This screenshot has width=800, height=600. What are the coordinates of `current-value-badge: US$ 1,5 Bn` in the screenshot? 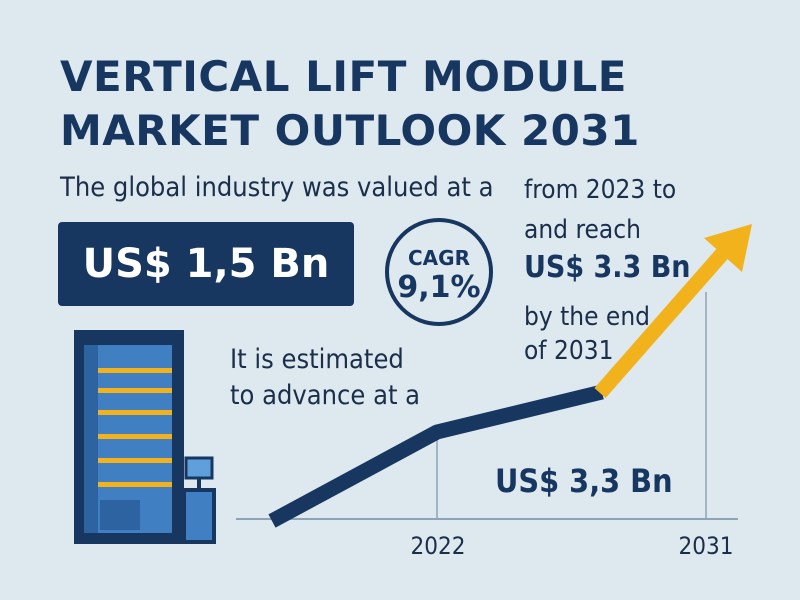 It's located at (206, 264).